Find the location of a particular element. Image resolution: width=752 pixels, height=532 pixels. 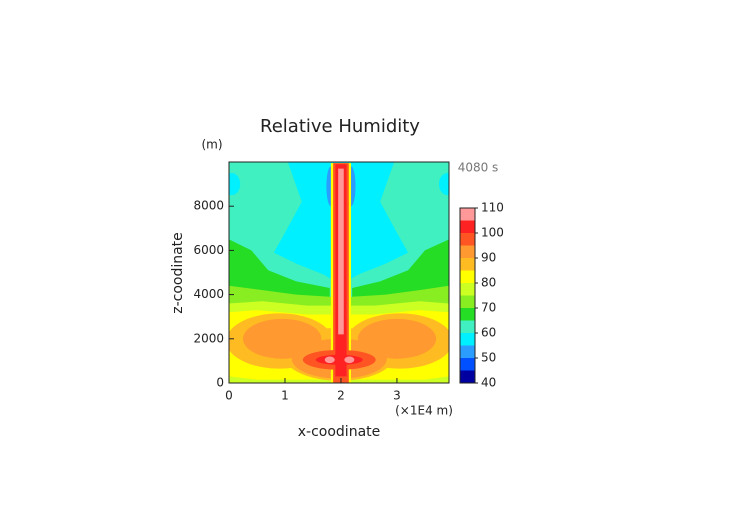

x-tick-label: 3 is located at coordinates (397, 396).